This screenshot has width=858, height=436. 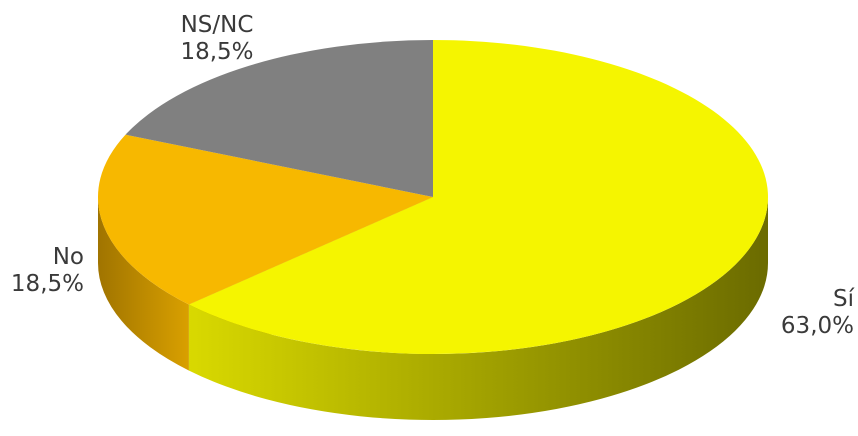 What do you see at coordinates (47, 284) in the screenshot?
I see `slice-value-no: 18,5%` at bounding box center [47, 284].